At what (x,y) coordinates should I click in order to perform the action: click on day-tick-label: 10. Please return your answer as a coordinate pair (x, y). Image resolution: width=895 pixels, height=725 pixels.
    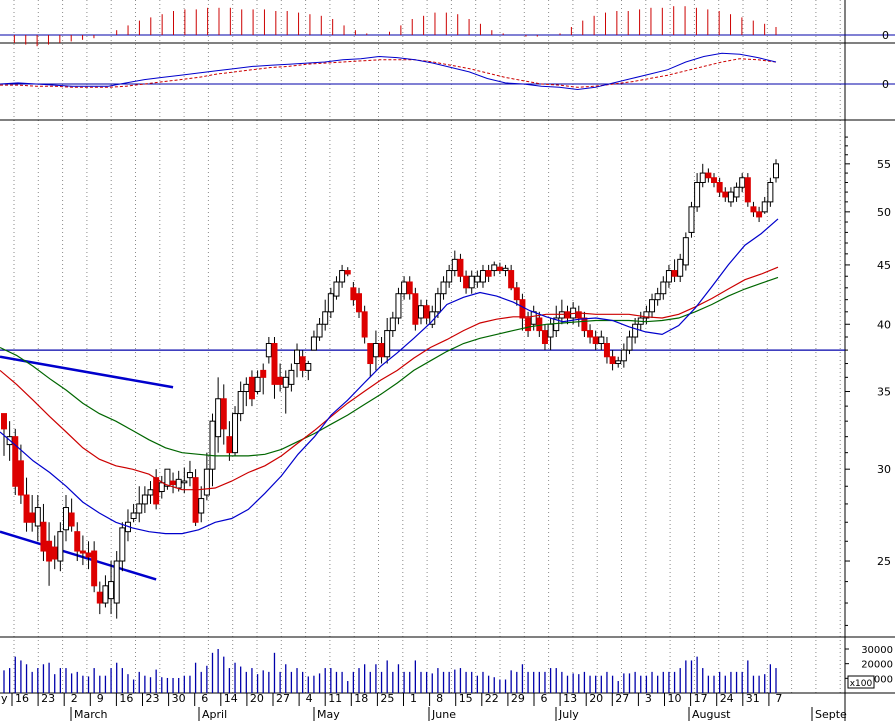
    Looking at the image, I should click on (675, 698).